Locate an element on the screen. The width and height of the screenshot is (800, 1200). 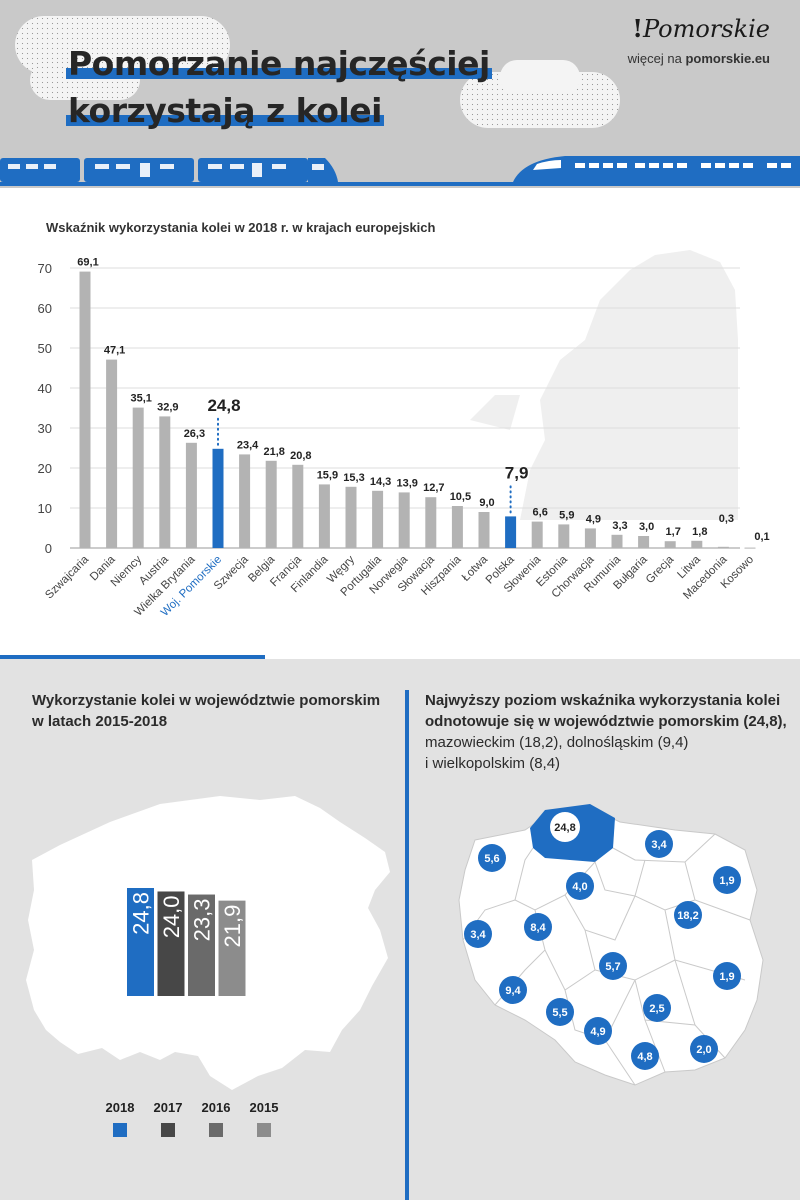
region-value: 24,8 is located at coordinates (564, 828).